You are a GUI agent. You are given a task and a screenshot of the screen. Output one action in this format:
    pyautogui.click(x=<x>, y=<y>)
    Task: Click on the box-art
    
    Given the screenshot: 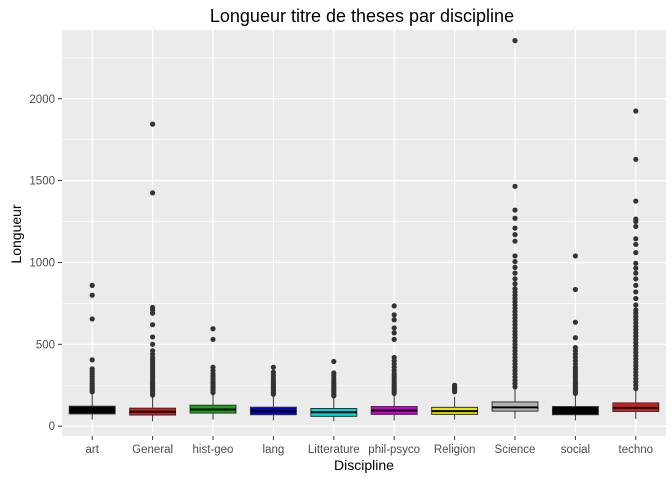 What is the action you would take?
    pyautogui.click(x=92, y=407)
    